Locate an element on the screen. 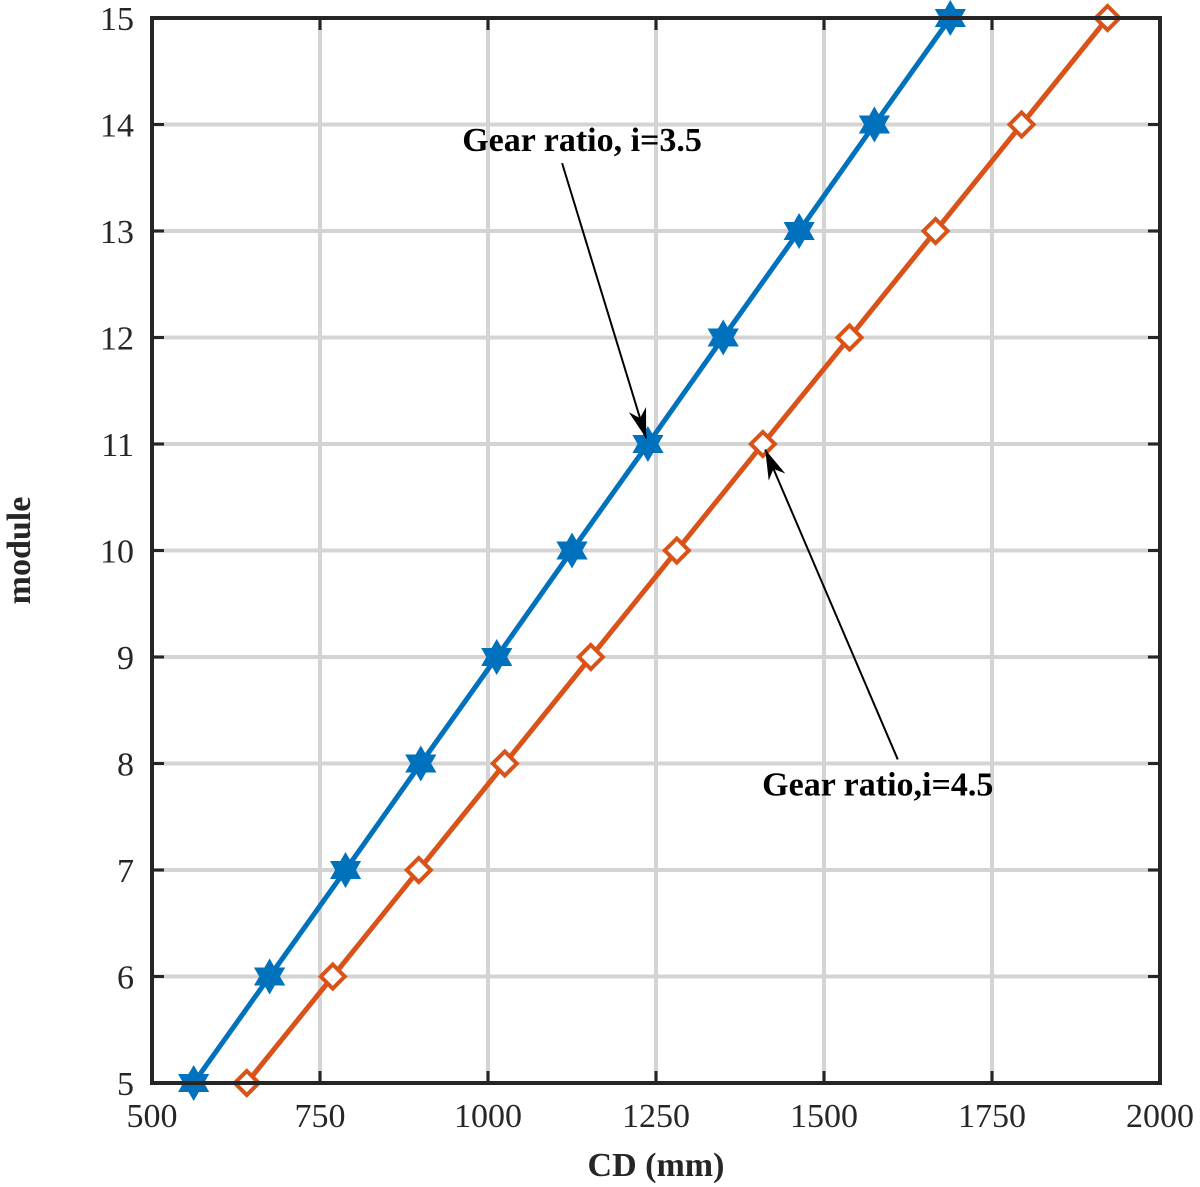 The height and width of the screenshot is (1187, 1200). annotation-2-arrow is located at coordinates (831, 604).